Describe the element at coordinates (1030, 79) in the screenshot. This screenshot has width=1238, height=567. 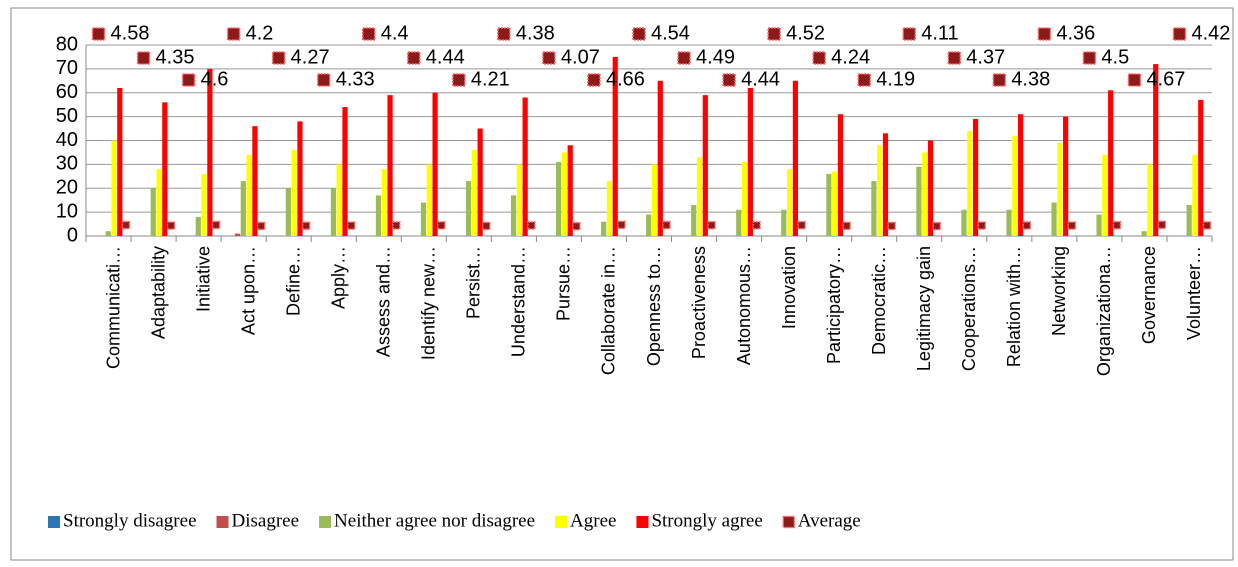
I see `data-label: 4.38` at that location.